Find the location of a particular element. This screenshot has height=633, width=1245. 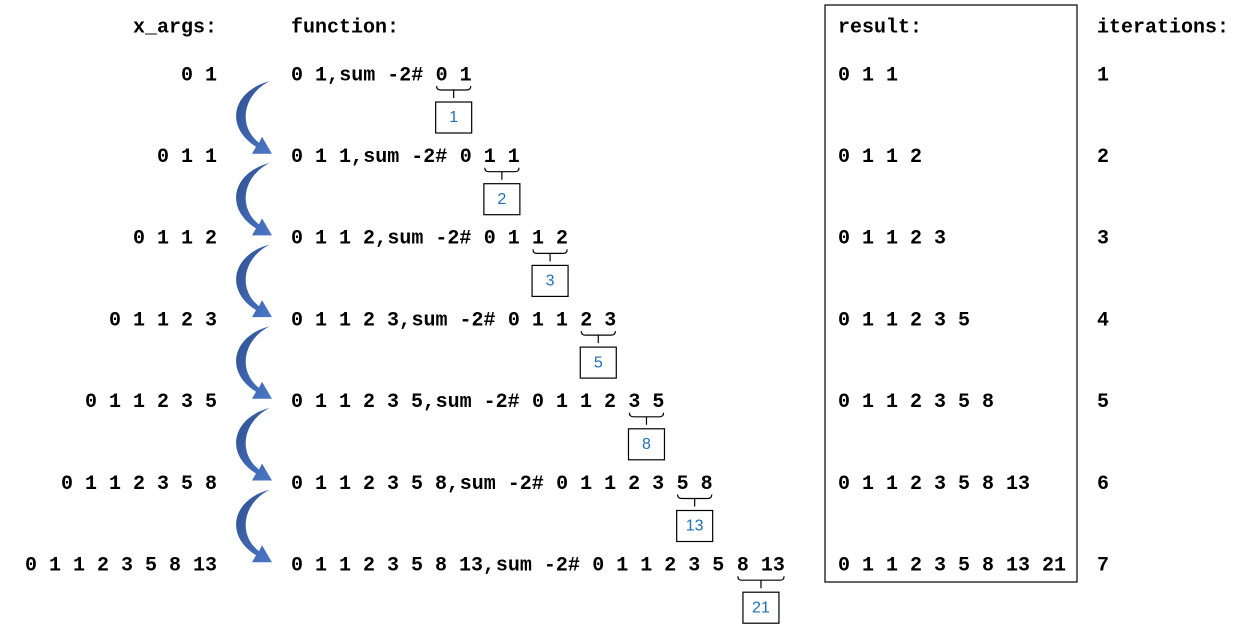

result: 0 1 1 2 3 5 8 13 21 is located at coordinates (952, 565).